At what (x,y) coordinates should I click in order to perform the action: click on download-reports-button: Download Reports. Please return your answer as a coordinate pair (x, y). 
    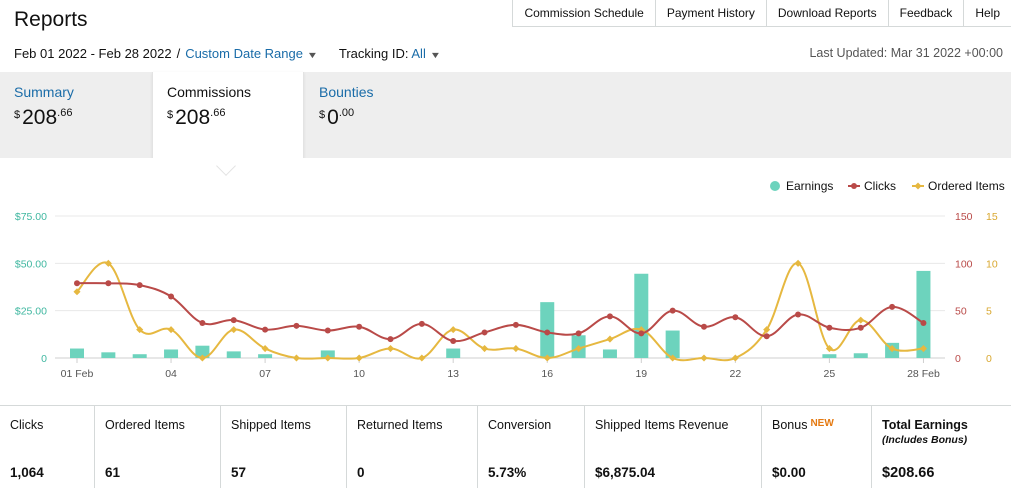
    Looking at the image, I should click on (828, 13).